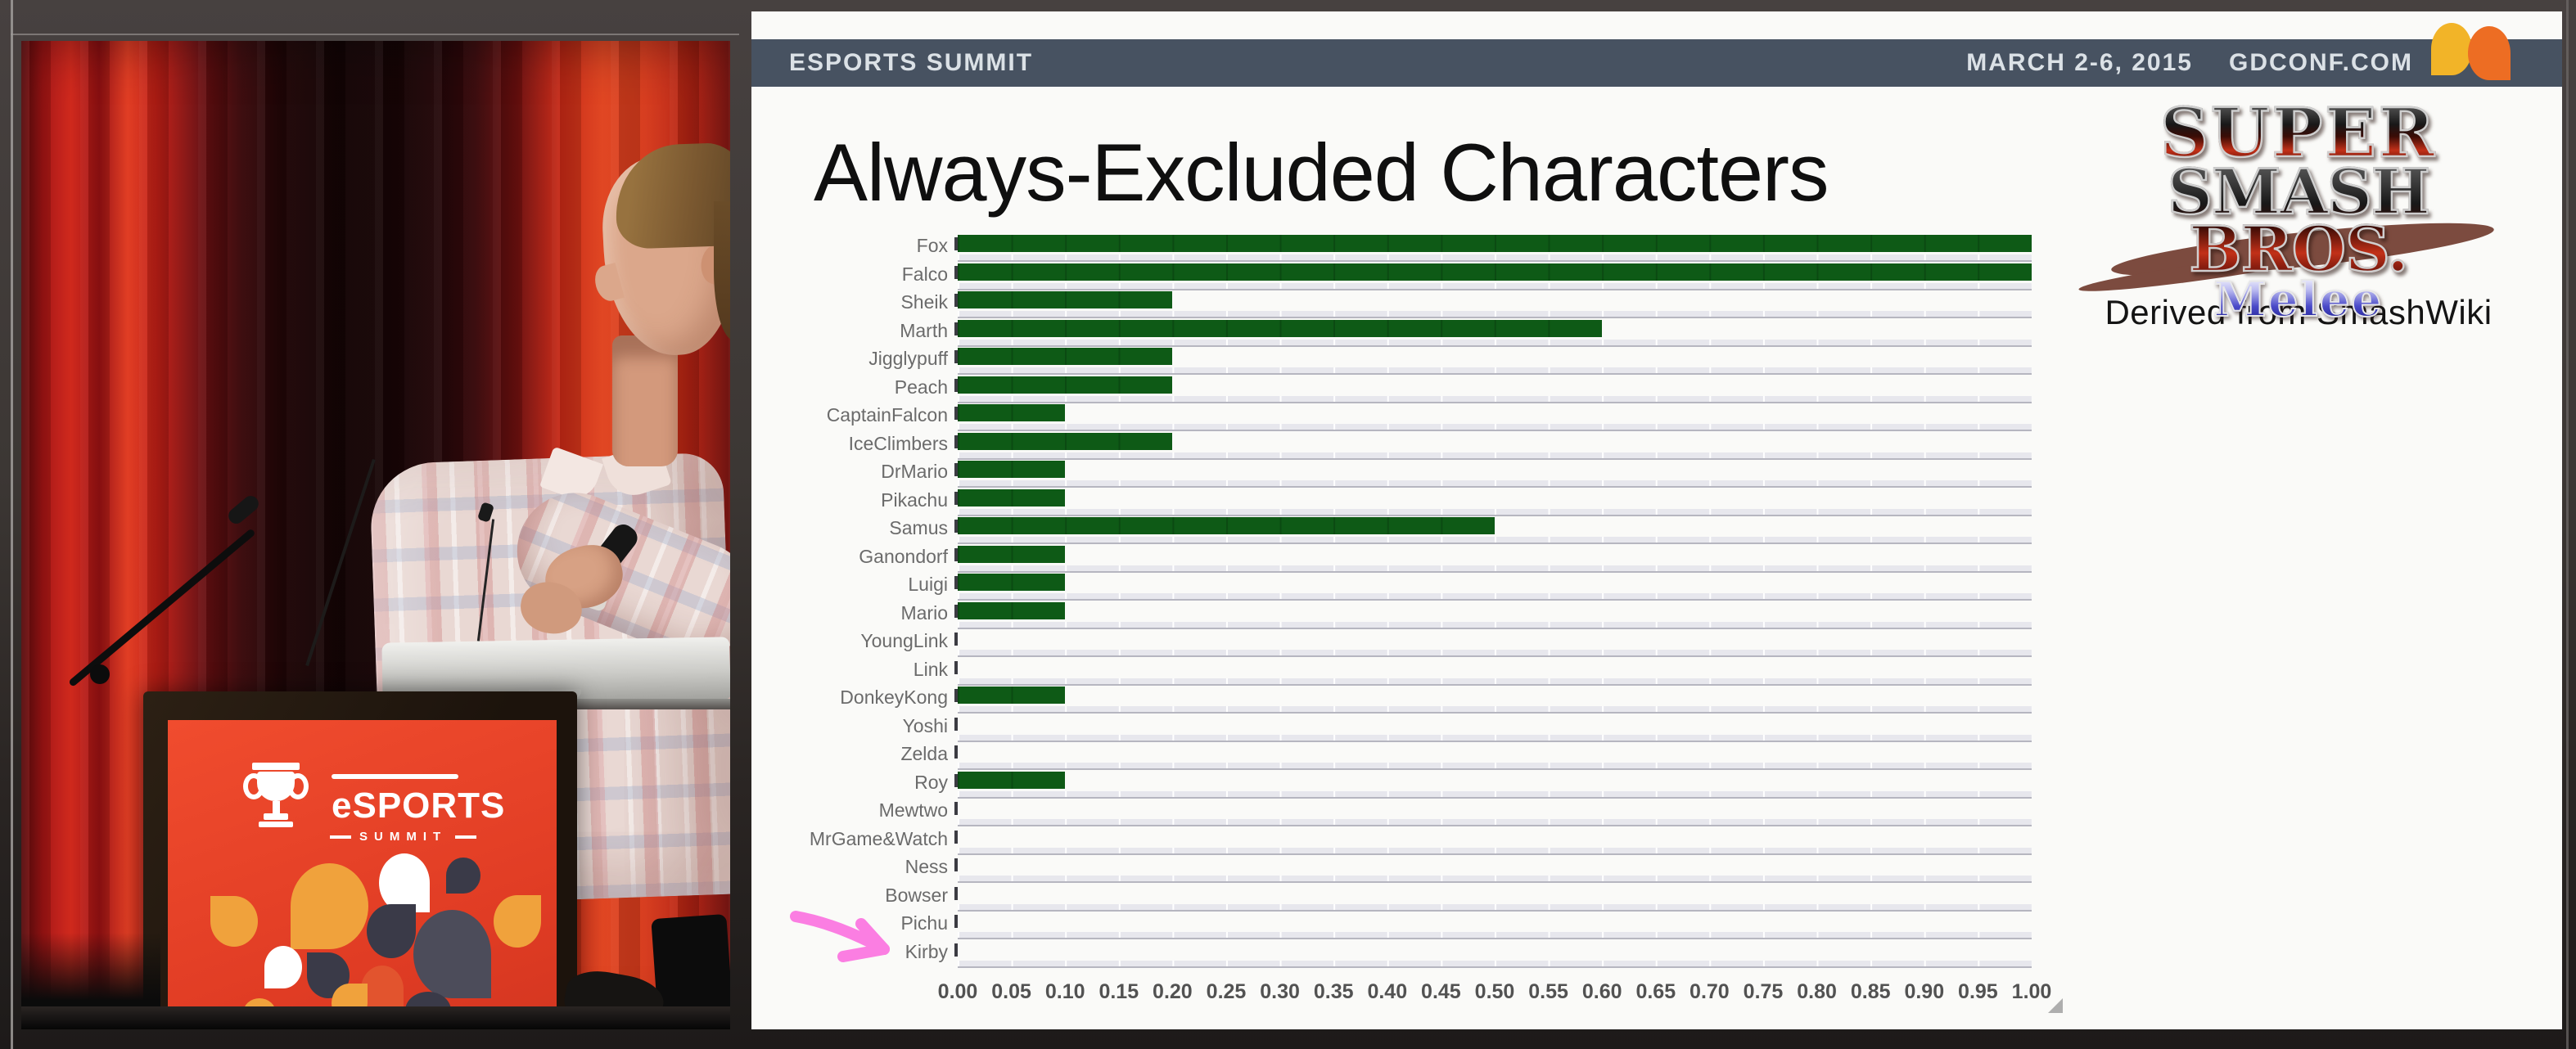 The width and height of the screenshot is (2576, 1049). Describe the element at coordinates (2298, 221) in the screenshot. I see `logo-line-smash-bros: SMASH BROS.` at that location.